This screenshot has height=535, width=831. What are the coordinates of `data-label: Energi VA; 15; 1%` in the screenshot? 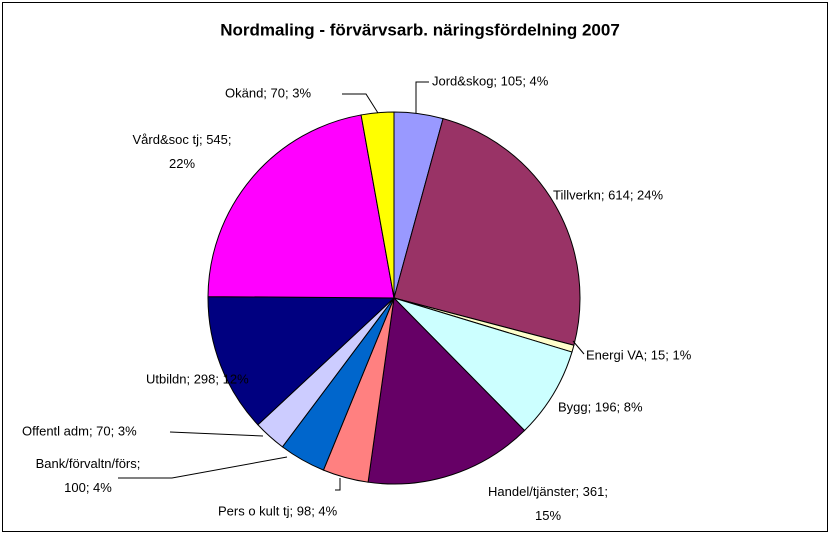 It's located at (639, 354).